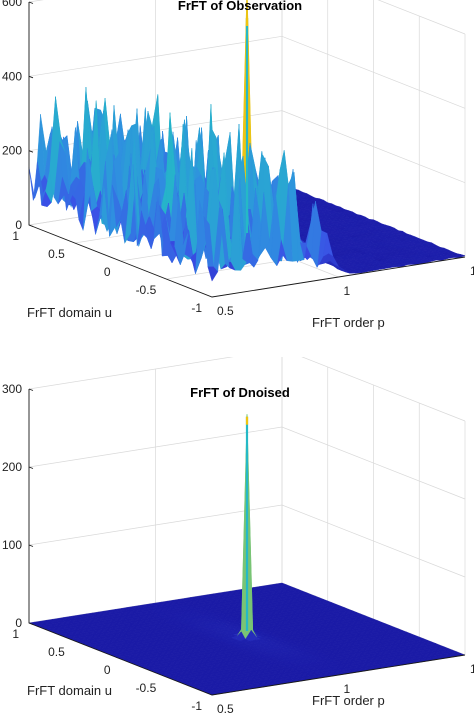 Image resolution: width=474 pixels, height=714 pixels. What do you see at coordinates (12, 76) in the screenshot?
I see `z-tick-label-2: 400` at bounding box center [12, 76].